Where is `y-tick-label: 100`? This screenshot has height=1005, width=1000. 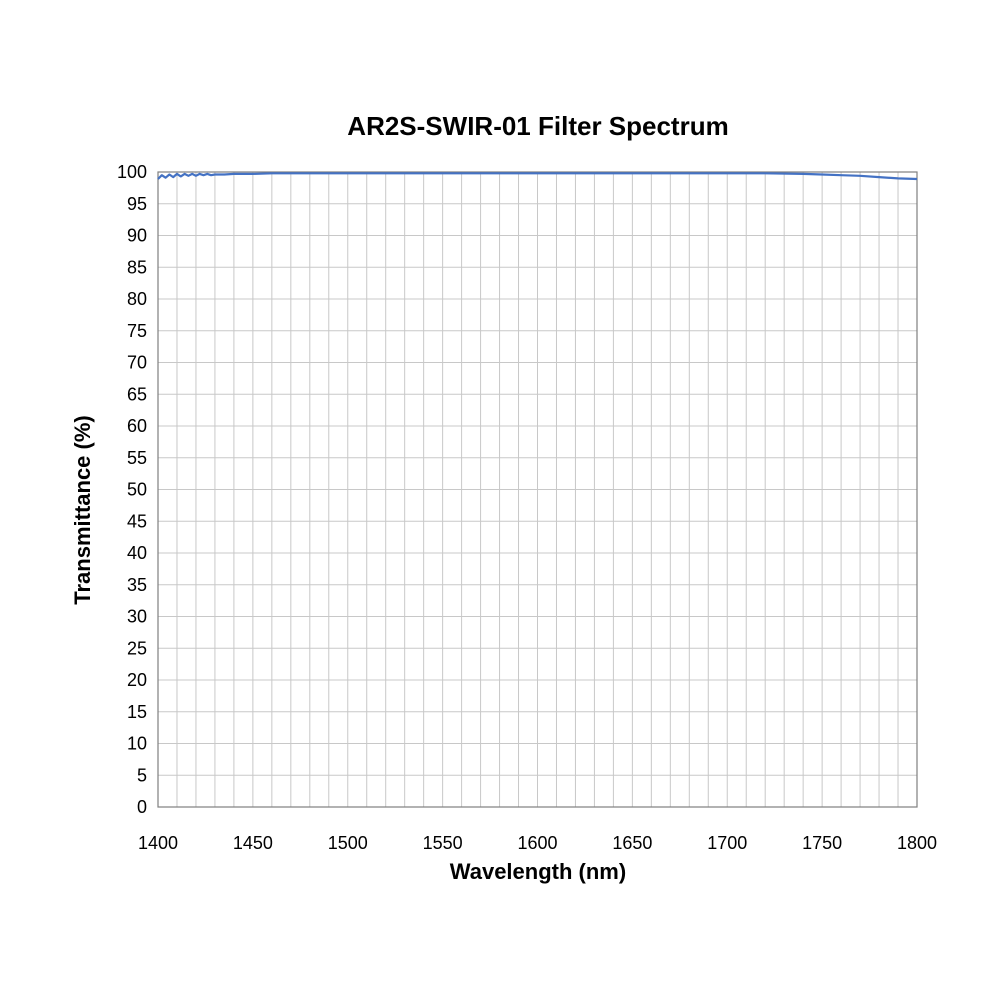
y-tick-label: 100 is located at coordinates (132, 172).